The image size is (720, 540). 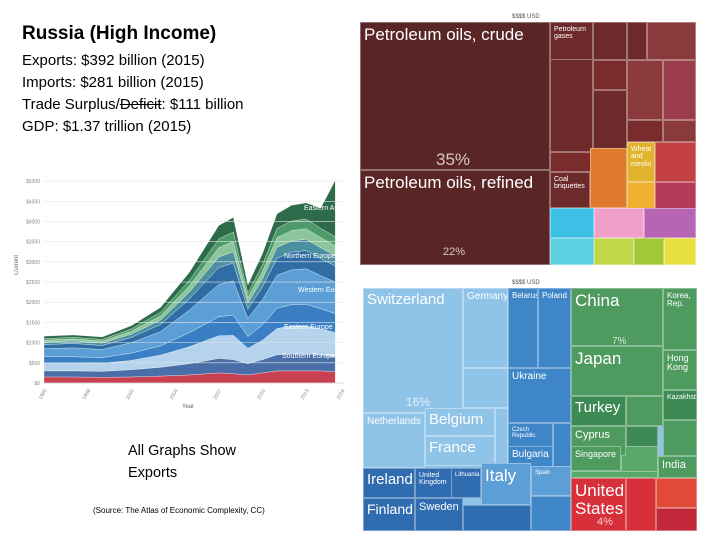 What do you see at coordinates (569, 183) in the screenshot?
I see `treemap-cell-label: Coal briquettes` at bounding box center [569, 183].